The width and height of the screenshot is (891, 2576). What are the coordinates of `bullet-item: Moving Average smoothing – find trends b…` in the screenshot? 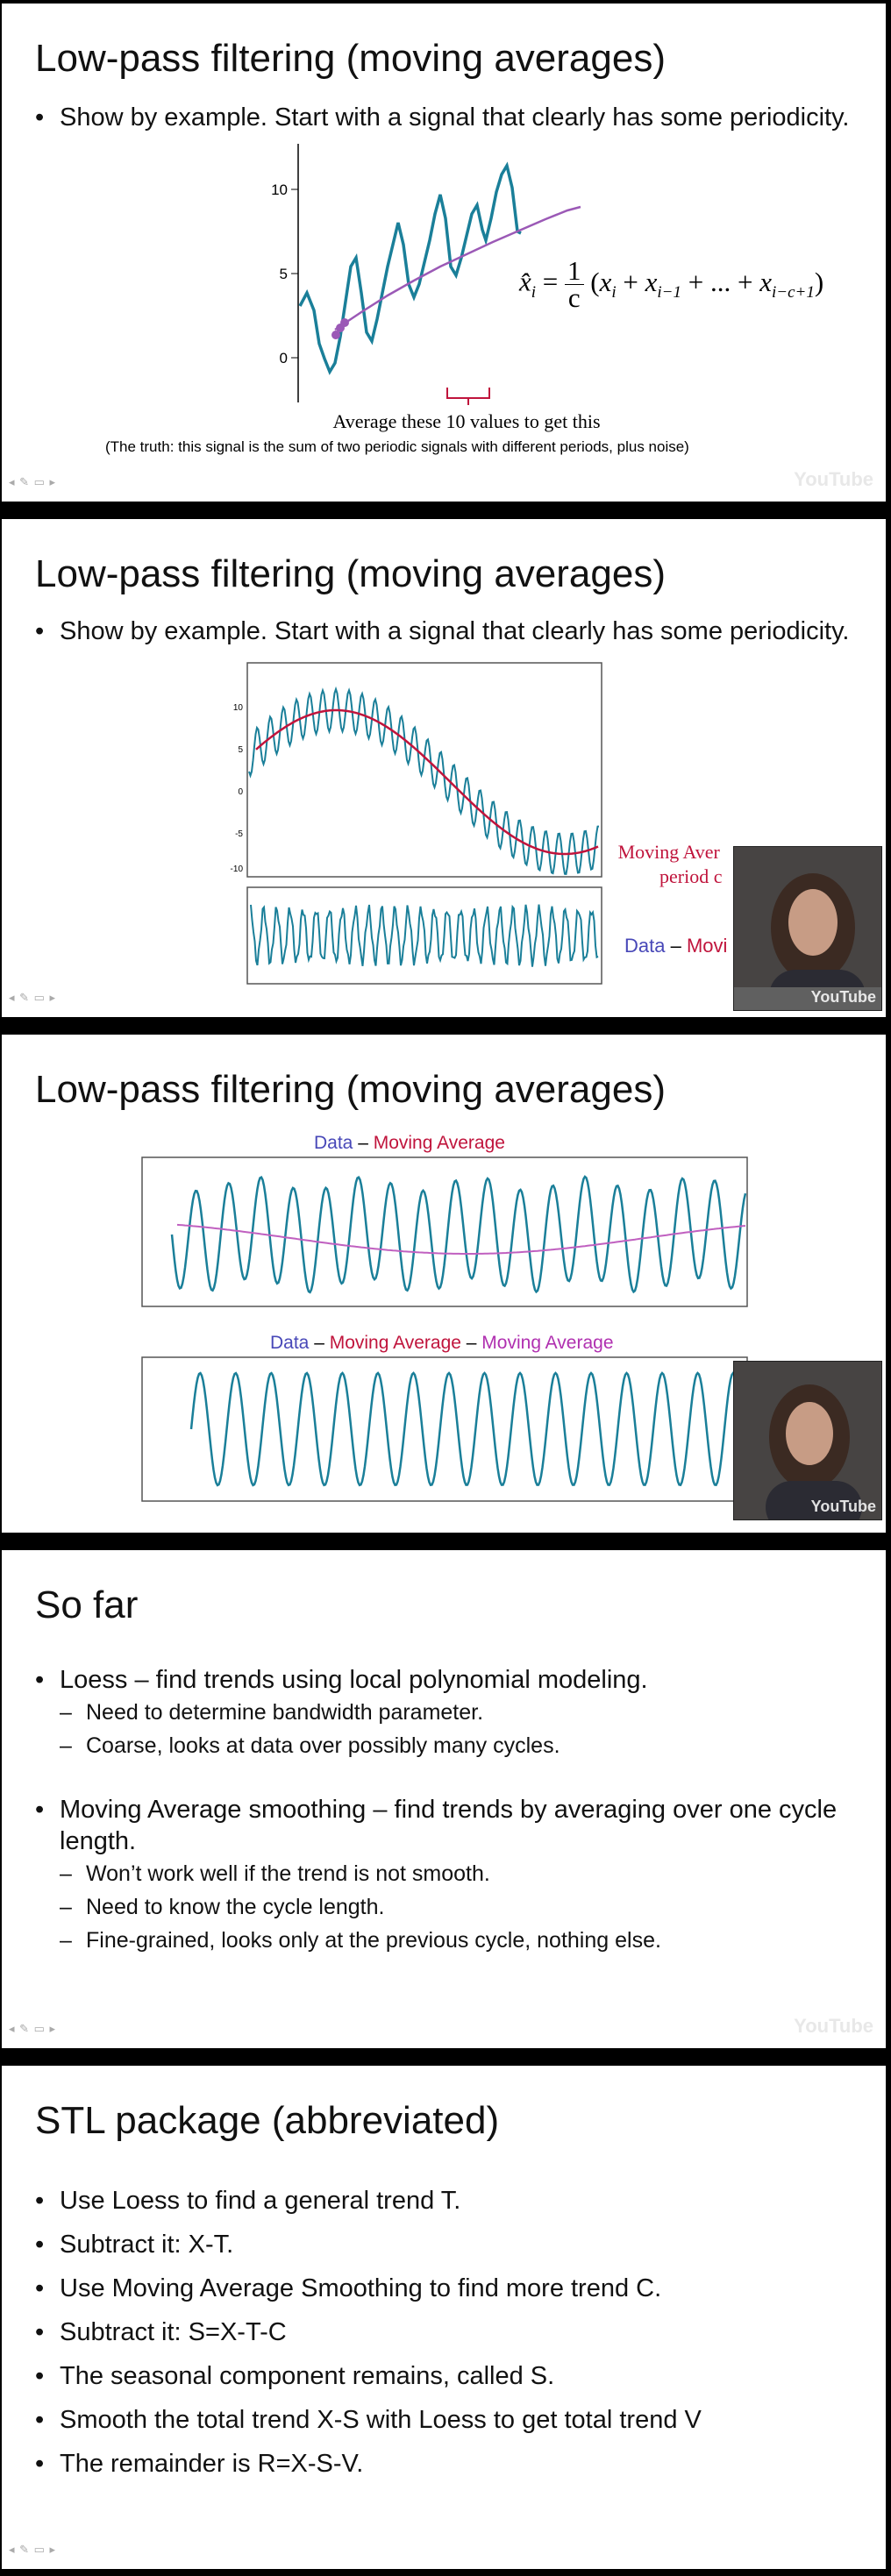 It's located at (447, 1825).